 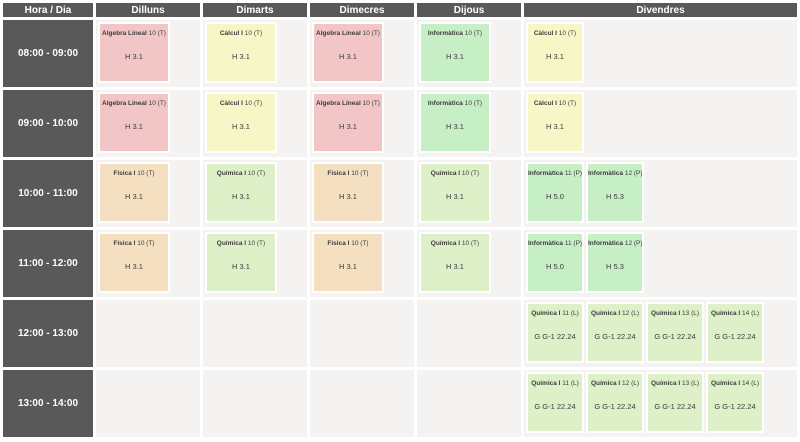 I want to click on cell-divendres-1: Càlcul I 10 (T) H 3.1, so click(x=660, y=123).